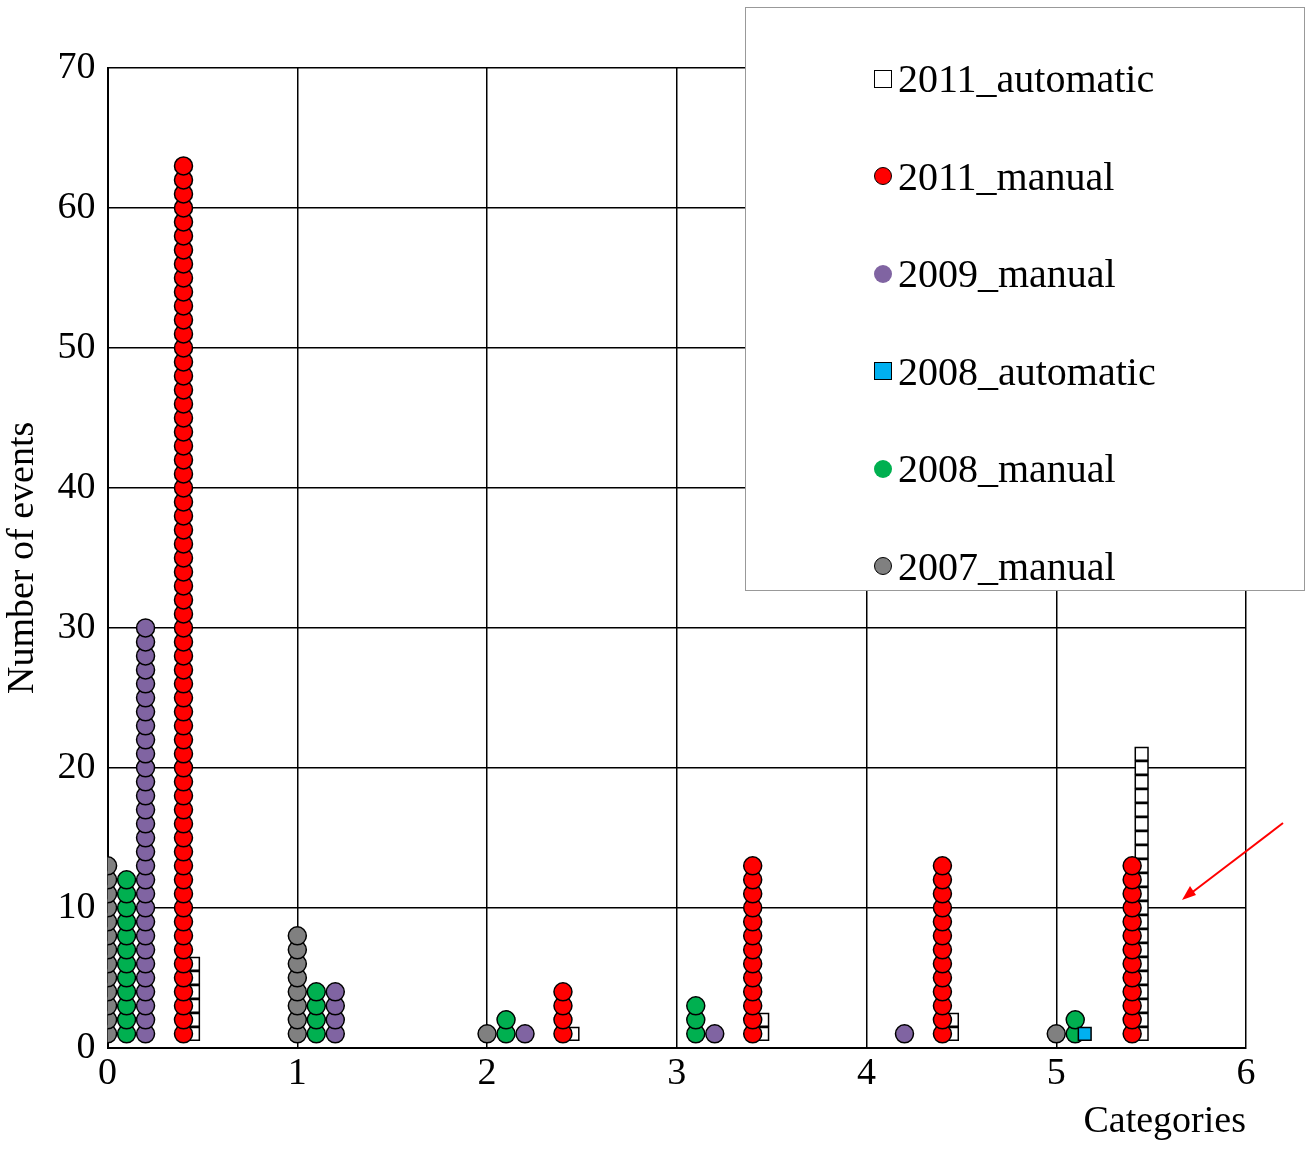  Describe the element at coordinates (1006, 176) in the screenshot. I see `legend-label: 2011_manual` at that location.